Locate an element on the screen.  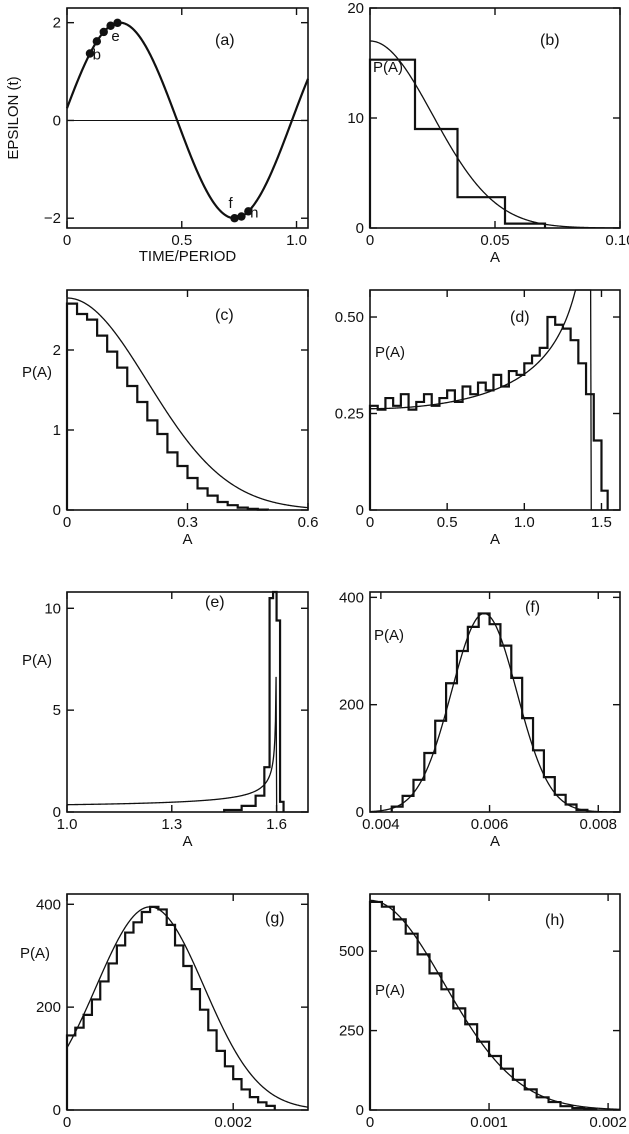
series-line is located at coordinates (187, 120).